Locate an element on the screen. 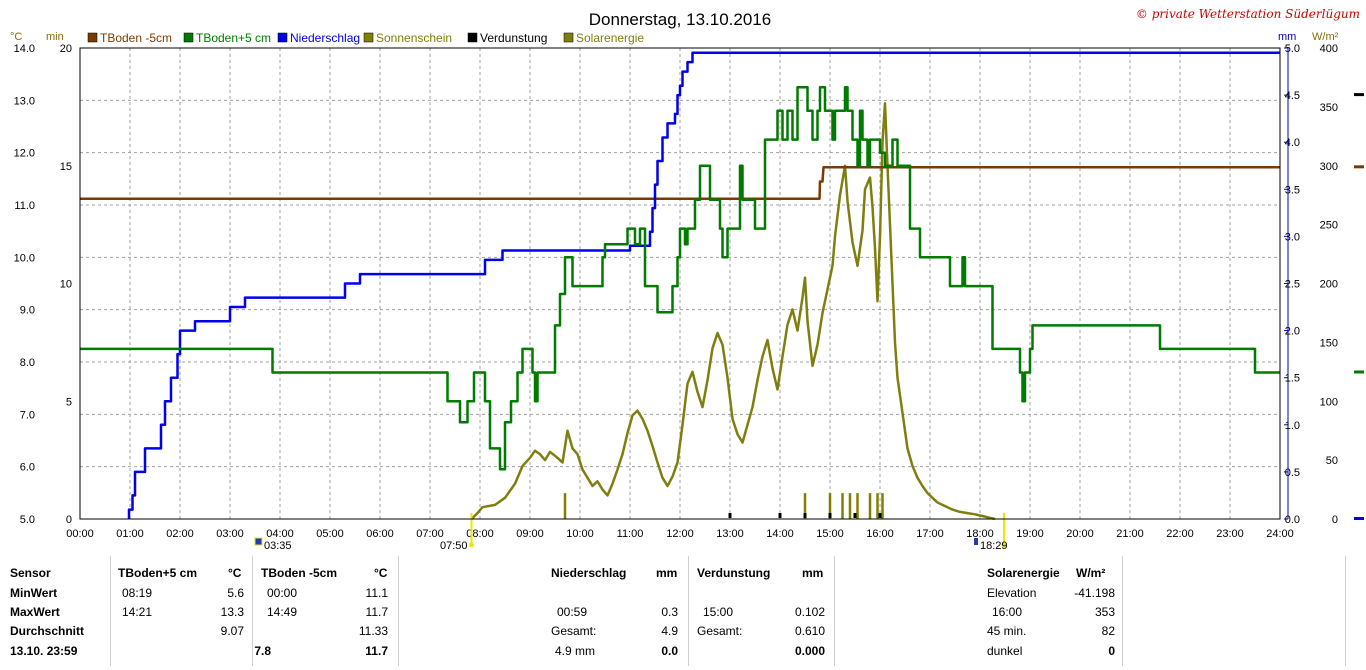 The height and width of the screenshot is (670, 1366). copyright-label: © private Wetterstation Süderlügum is located at coordinates (1248, 14).